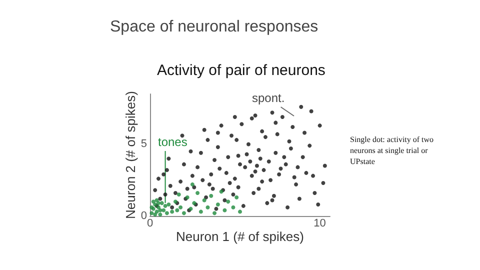 This screenshot has height=270, width=480. I want to click on chart-title: Space of neuronal responses, so click(214, 27).